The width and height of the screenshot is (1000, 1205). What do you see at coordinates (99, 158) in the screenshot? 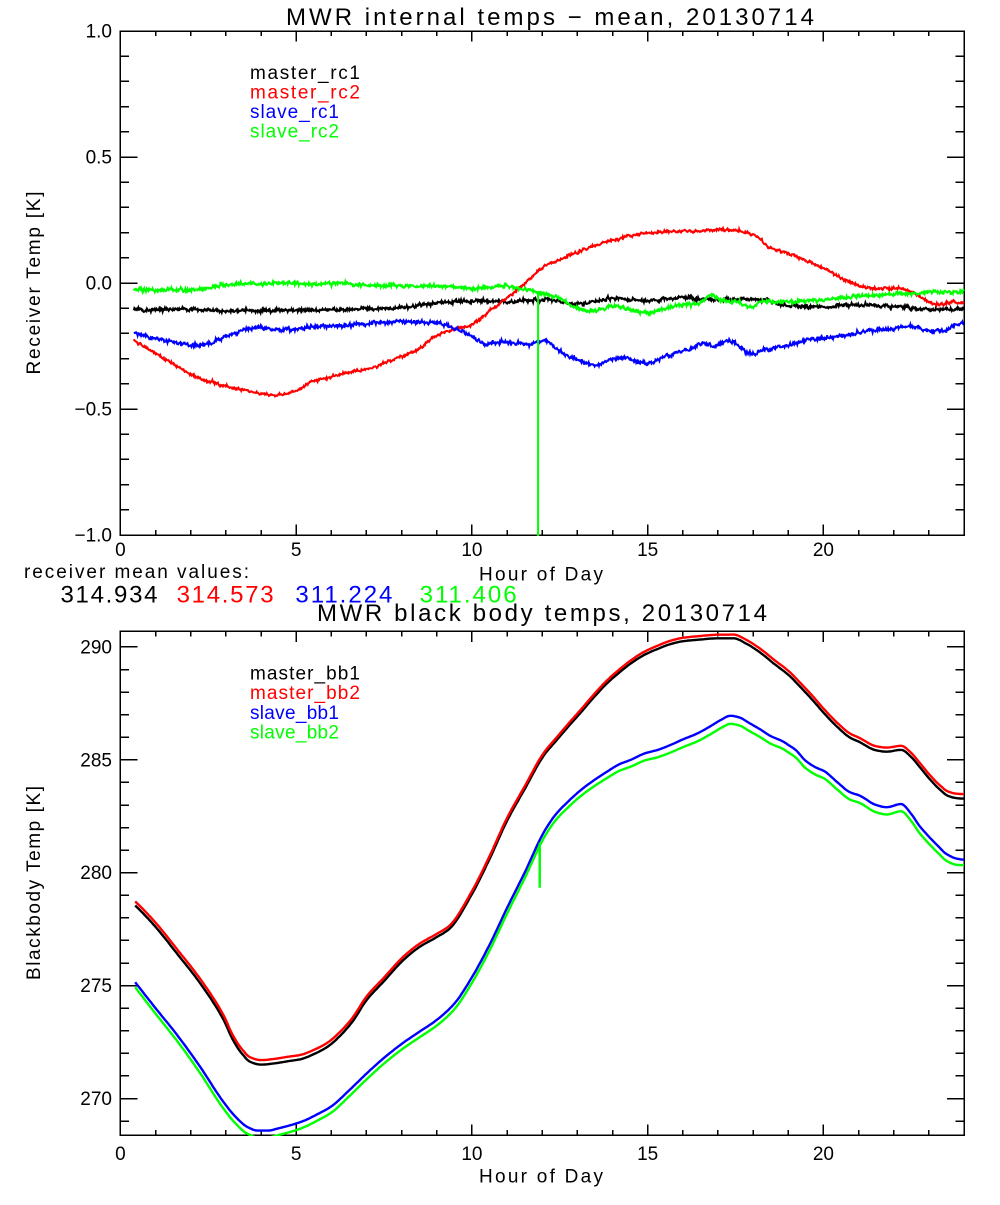
I see `svg-text: 0.5` at bounding box center [99, 158].